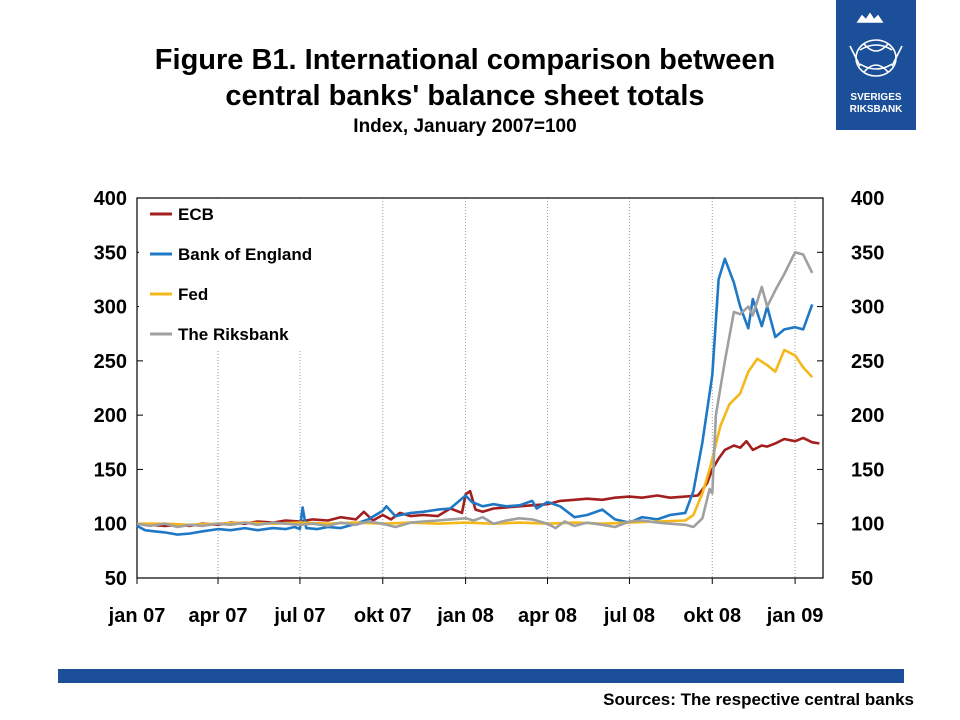 The height and width of the screenshot is (720, 960). I want to click on y-tick-label-left: 50, so click(116, 579).